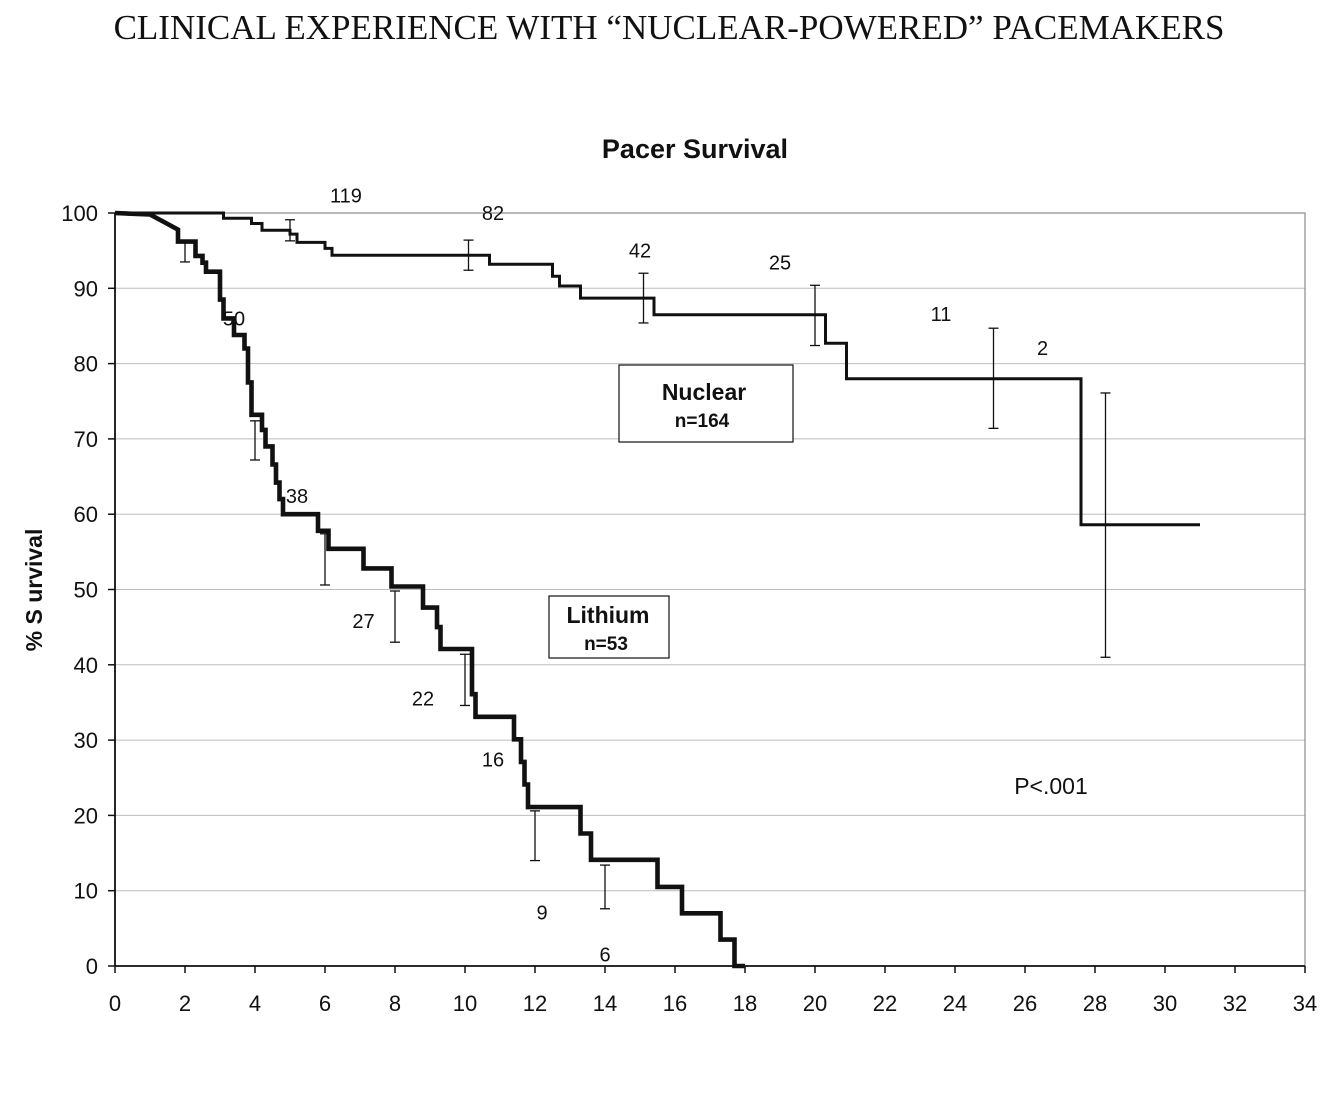  What do you see at coordinates (605, 1003) in the screenshot?
I see `x-tick-label: 14` at bounding box center [605, 1003].